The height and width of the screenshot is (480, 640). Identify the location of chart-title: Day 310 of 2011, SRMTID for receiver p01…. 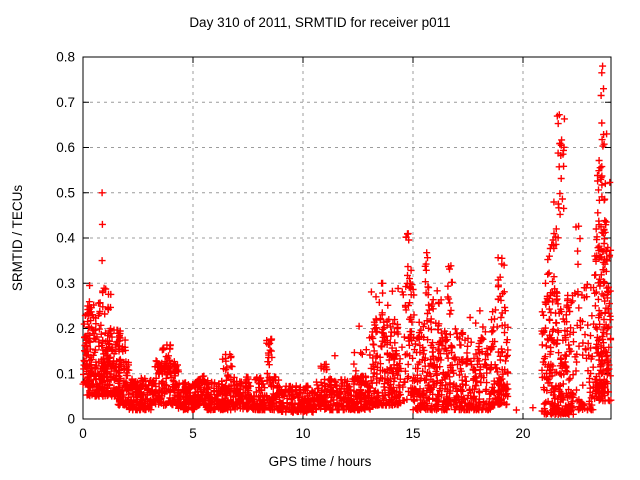
(319, 22).